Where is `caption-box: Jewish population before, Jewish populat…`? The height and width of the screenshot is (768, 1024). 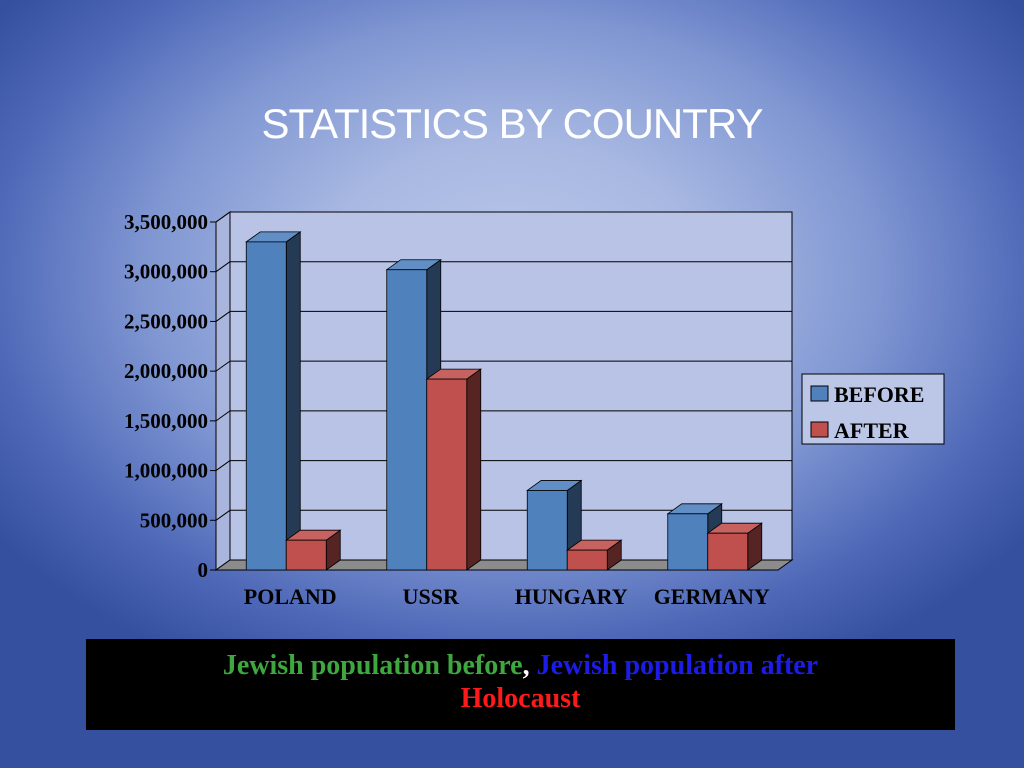 caption-box: Jewish population before, Jewish populat… is located at coordinates (520, 684).